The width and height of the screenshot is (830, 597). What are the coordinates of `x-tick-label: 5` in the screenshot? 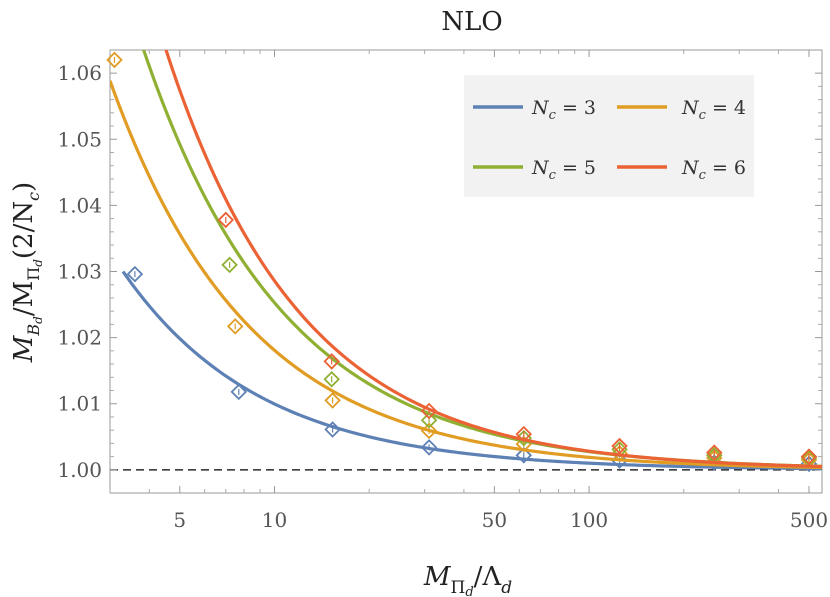 It's located at (179, 520).